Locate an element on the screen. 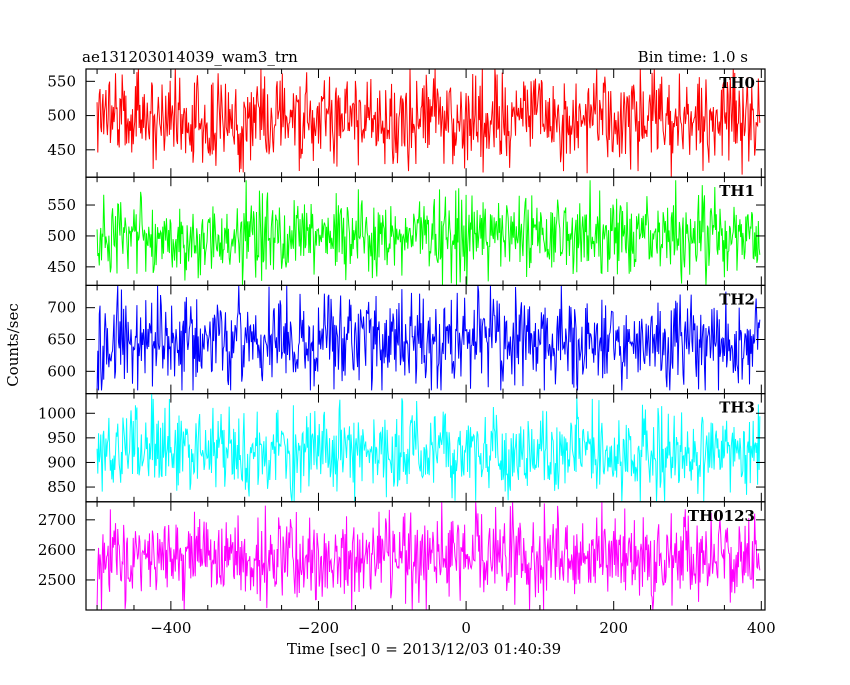 The height and width of the screenshot is (685, 850). series-line-th0123 is located at coordinates (428, 555).